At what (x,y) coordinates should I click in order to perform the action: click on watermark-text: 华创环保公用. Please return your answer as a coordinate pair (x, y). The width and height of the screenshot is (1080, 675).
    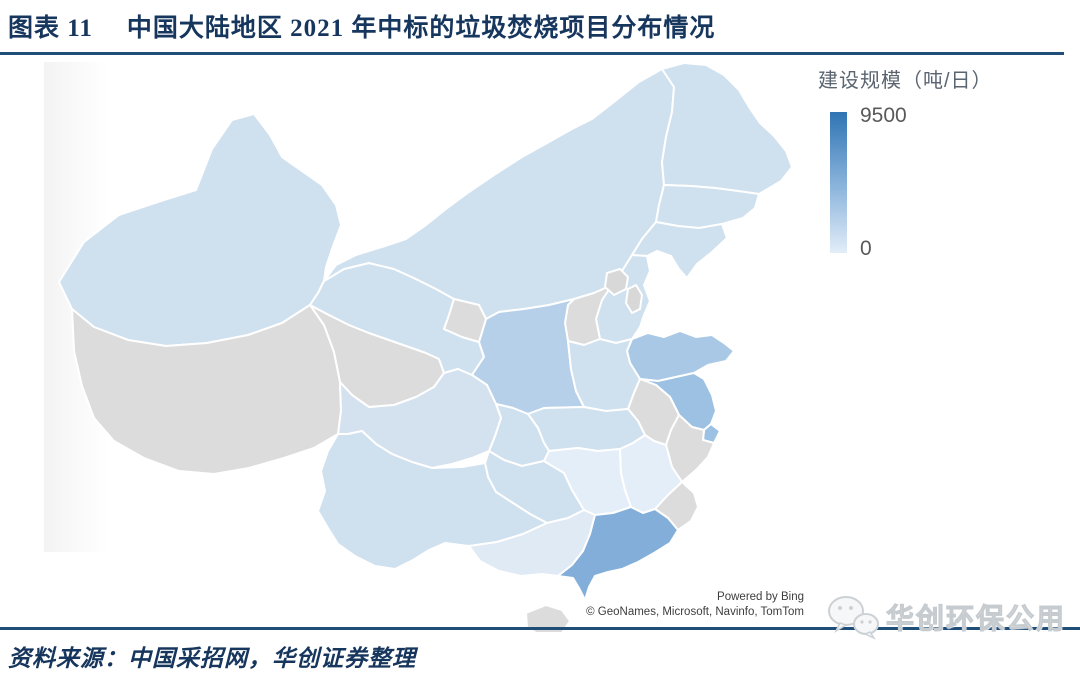
    Looking at the image, I should click on (976, 619).